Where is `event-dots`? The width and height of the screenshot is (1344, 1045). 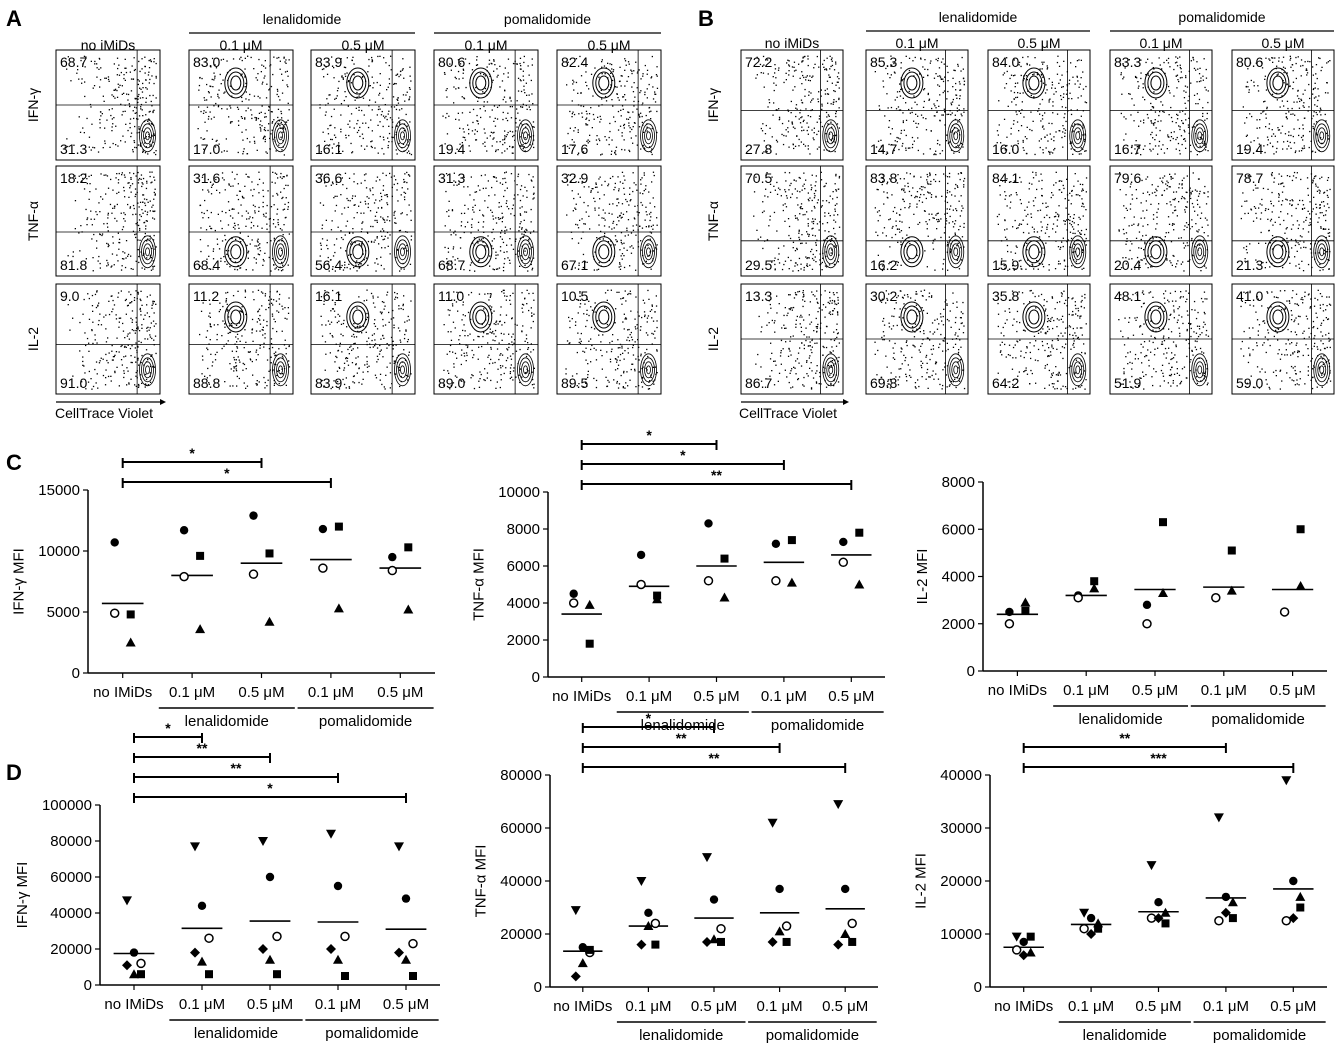
event-dots is located at coordinates (489, 221).